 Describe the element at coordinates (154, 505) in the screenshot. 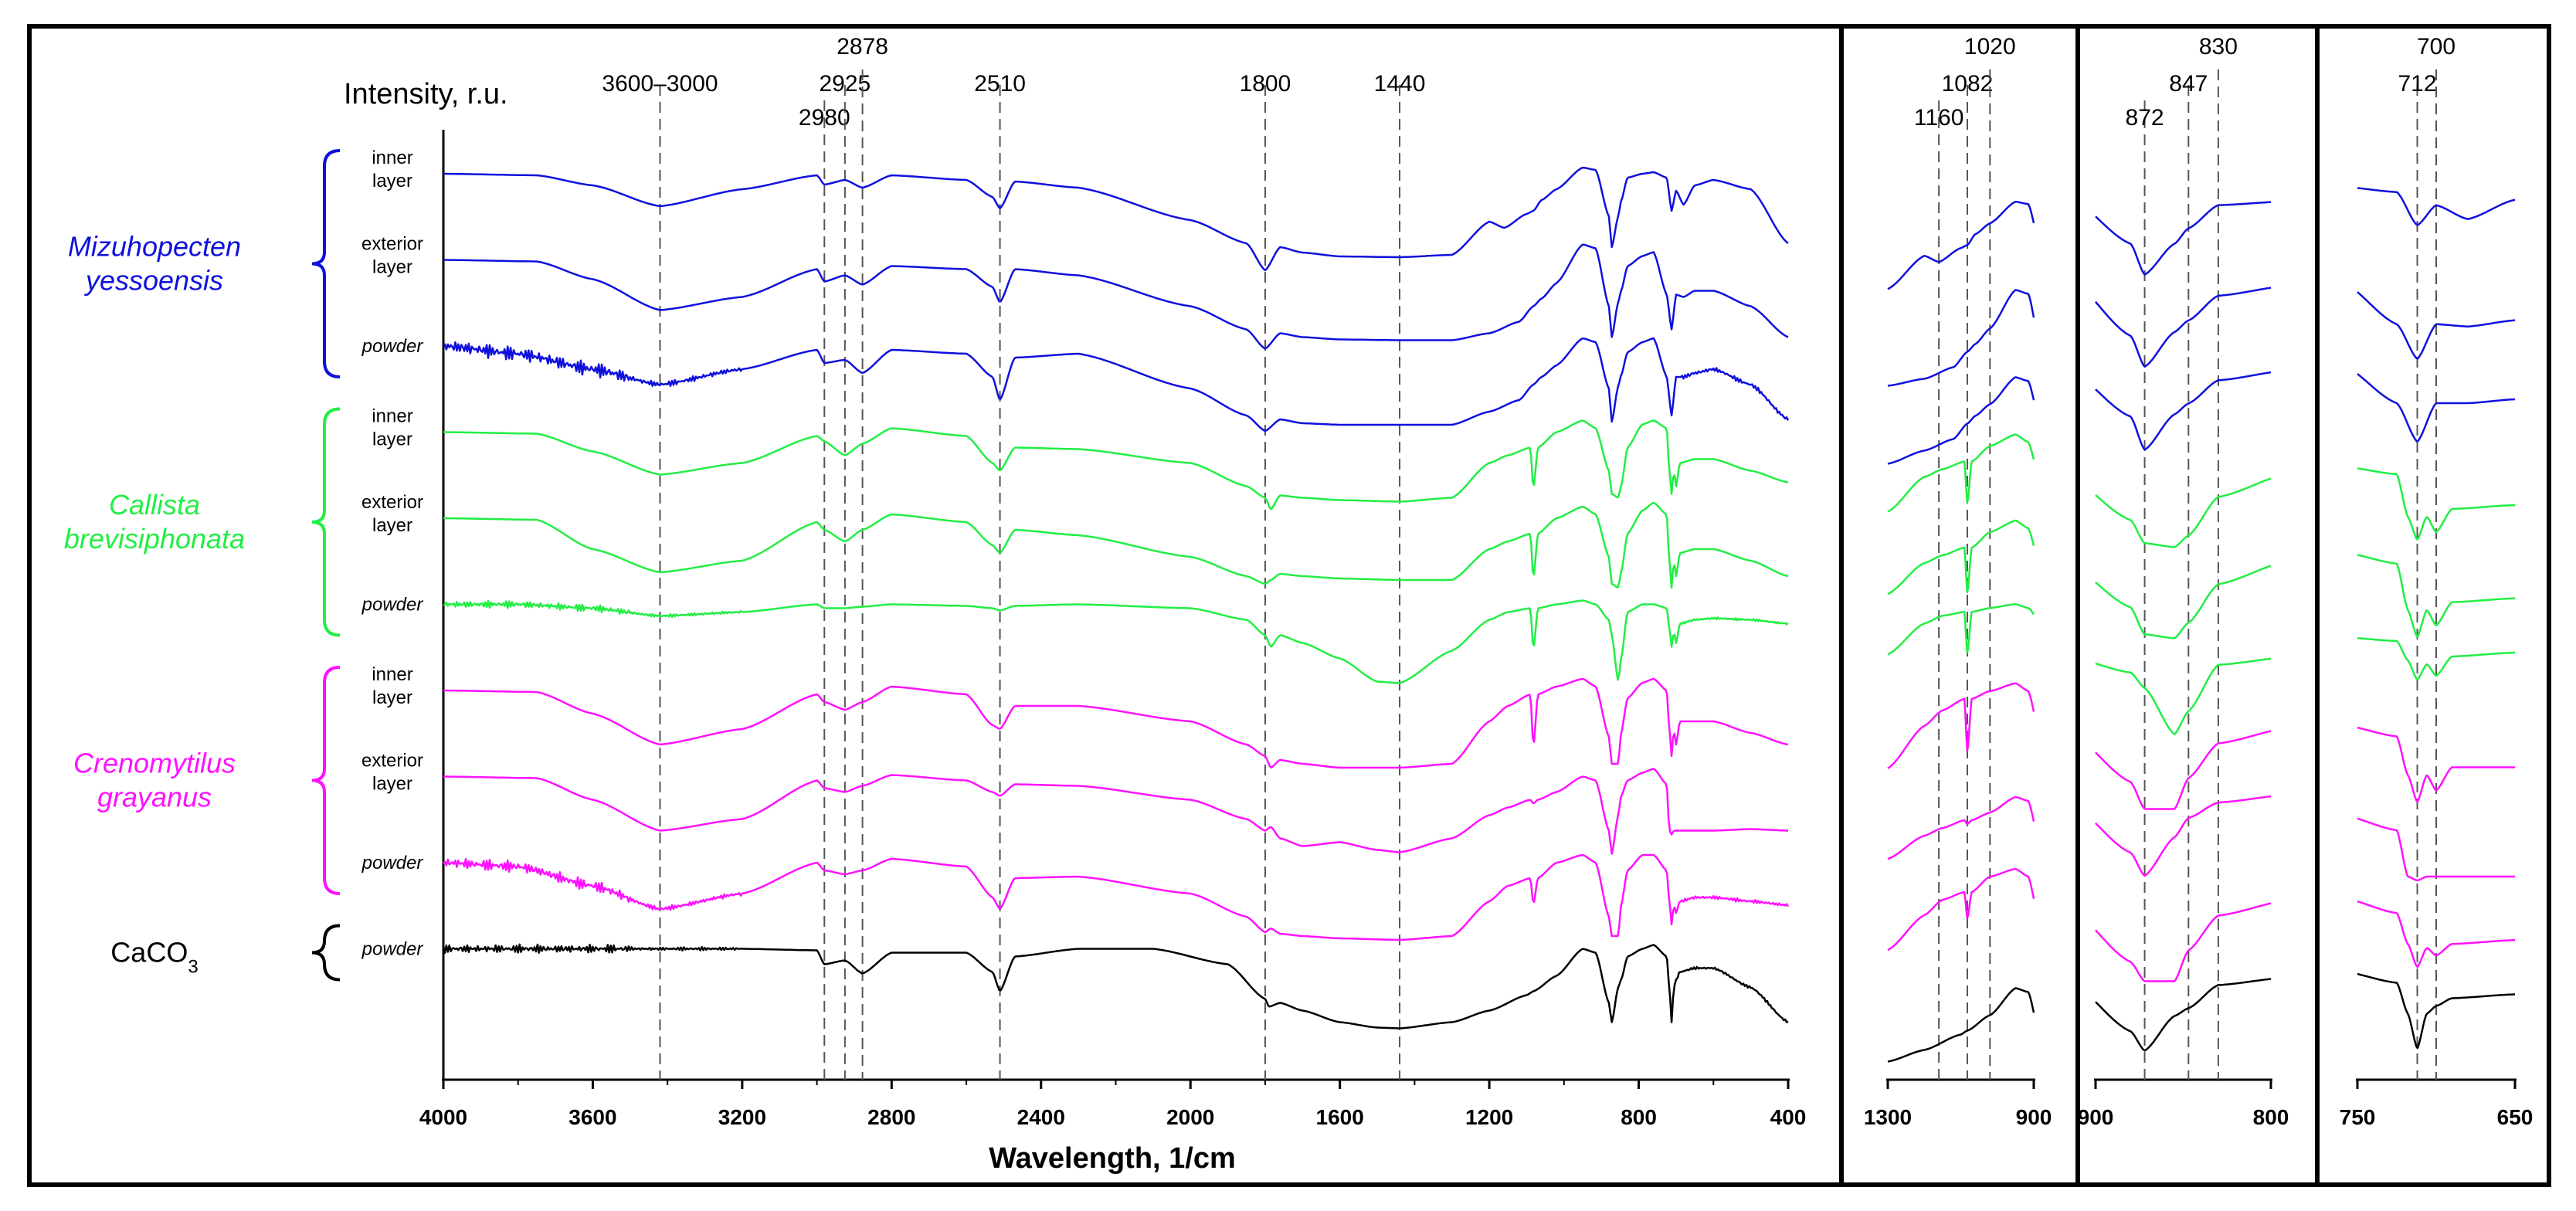

I see `species-name: Callista` at that location.